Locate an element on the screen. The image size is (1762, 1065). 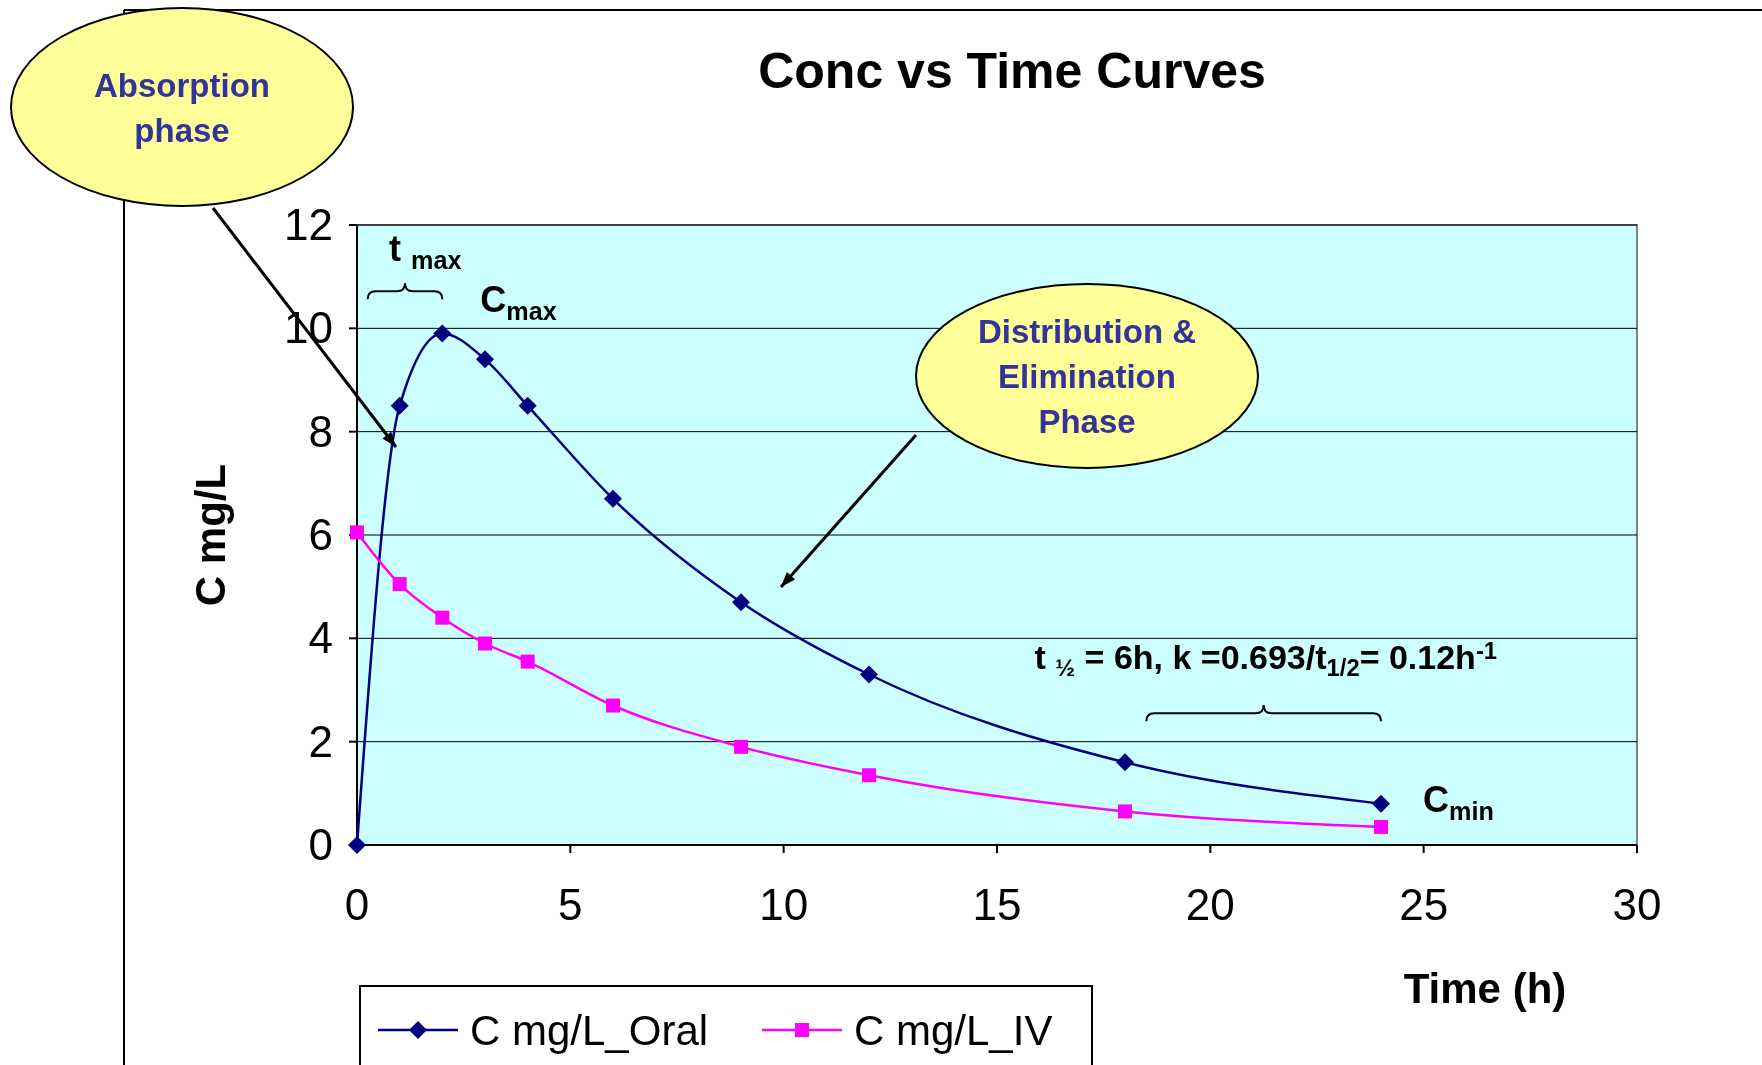
x-tick-label: 0 is located at coordinates (357, 904).